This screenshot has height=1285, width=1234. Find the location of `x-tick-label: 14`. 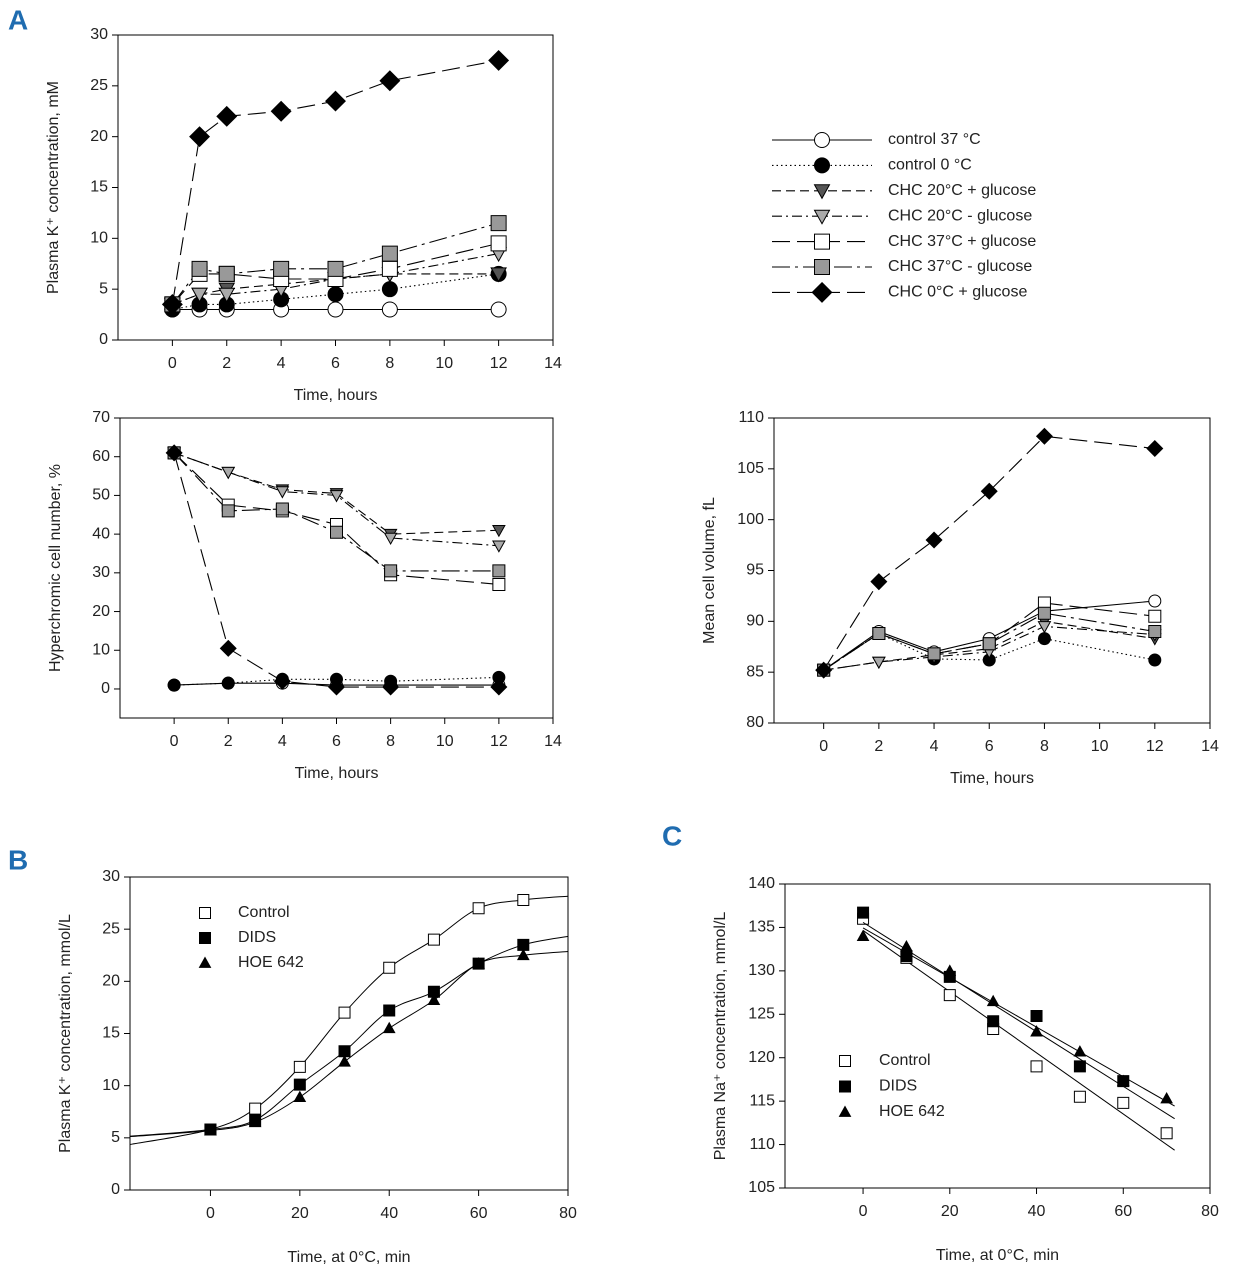

x-tick-label: 14 is located at coordinates (553, 741).